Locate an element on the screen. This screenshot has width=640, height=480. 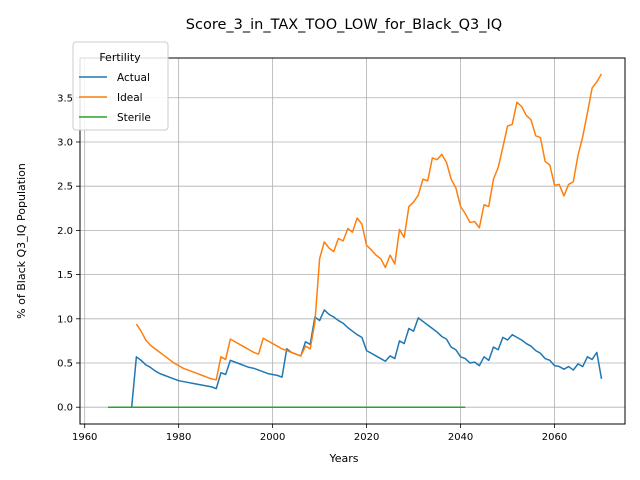
y-axis-label: % of Black Q3_IQ Population is located at coordinates (21, 241).